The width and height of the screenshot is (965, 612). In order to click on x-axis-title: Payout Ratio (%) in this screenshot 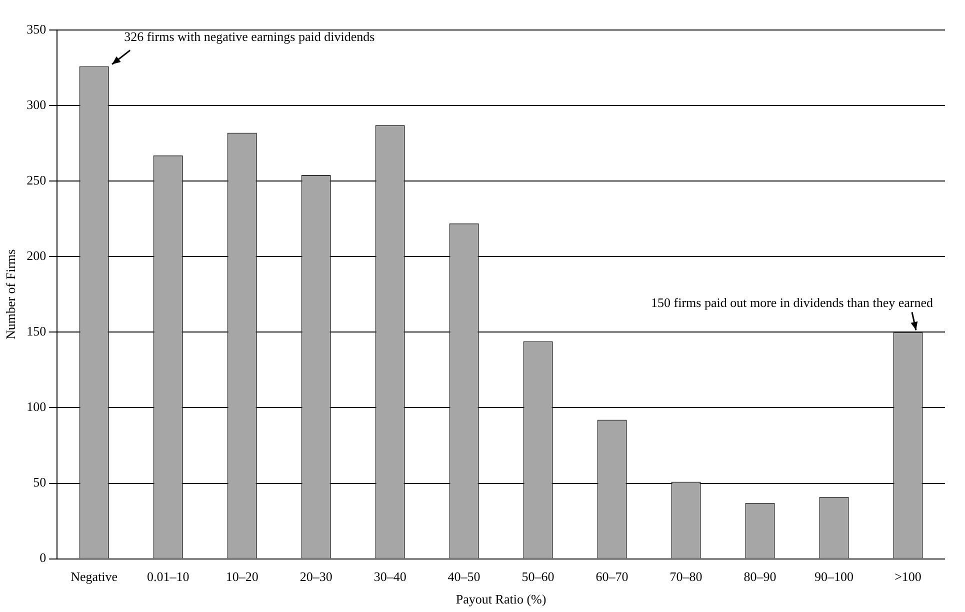, I will do `click(501, 599)`.